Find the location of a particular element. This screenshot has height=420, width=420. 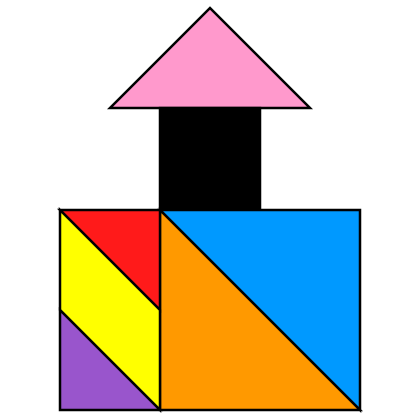

black-square is located at coordinates (210, 159).